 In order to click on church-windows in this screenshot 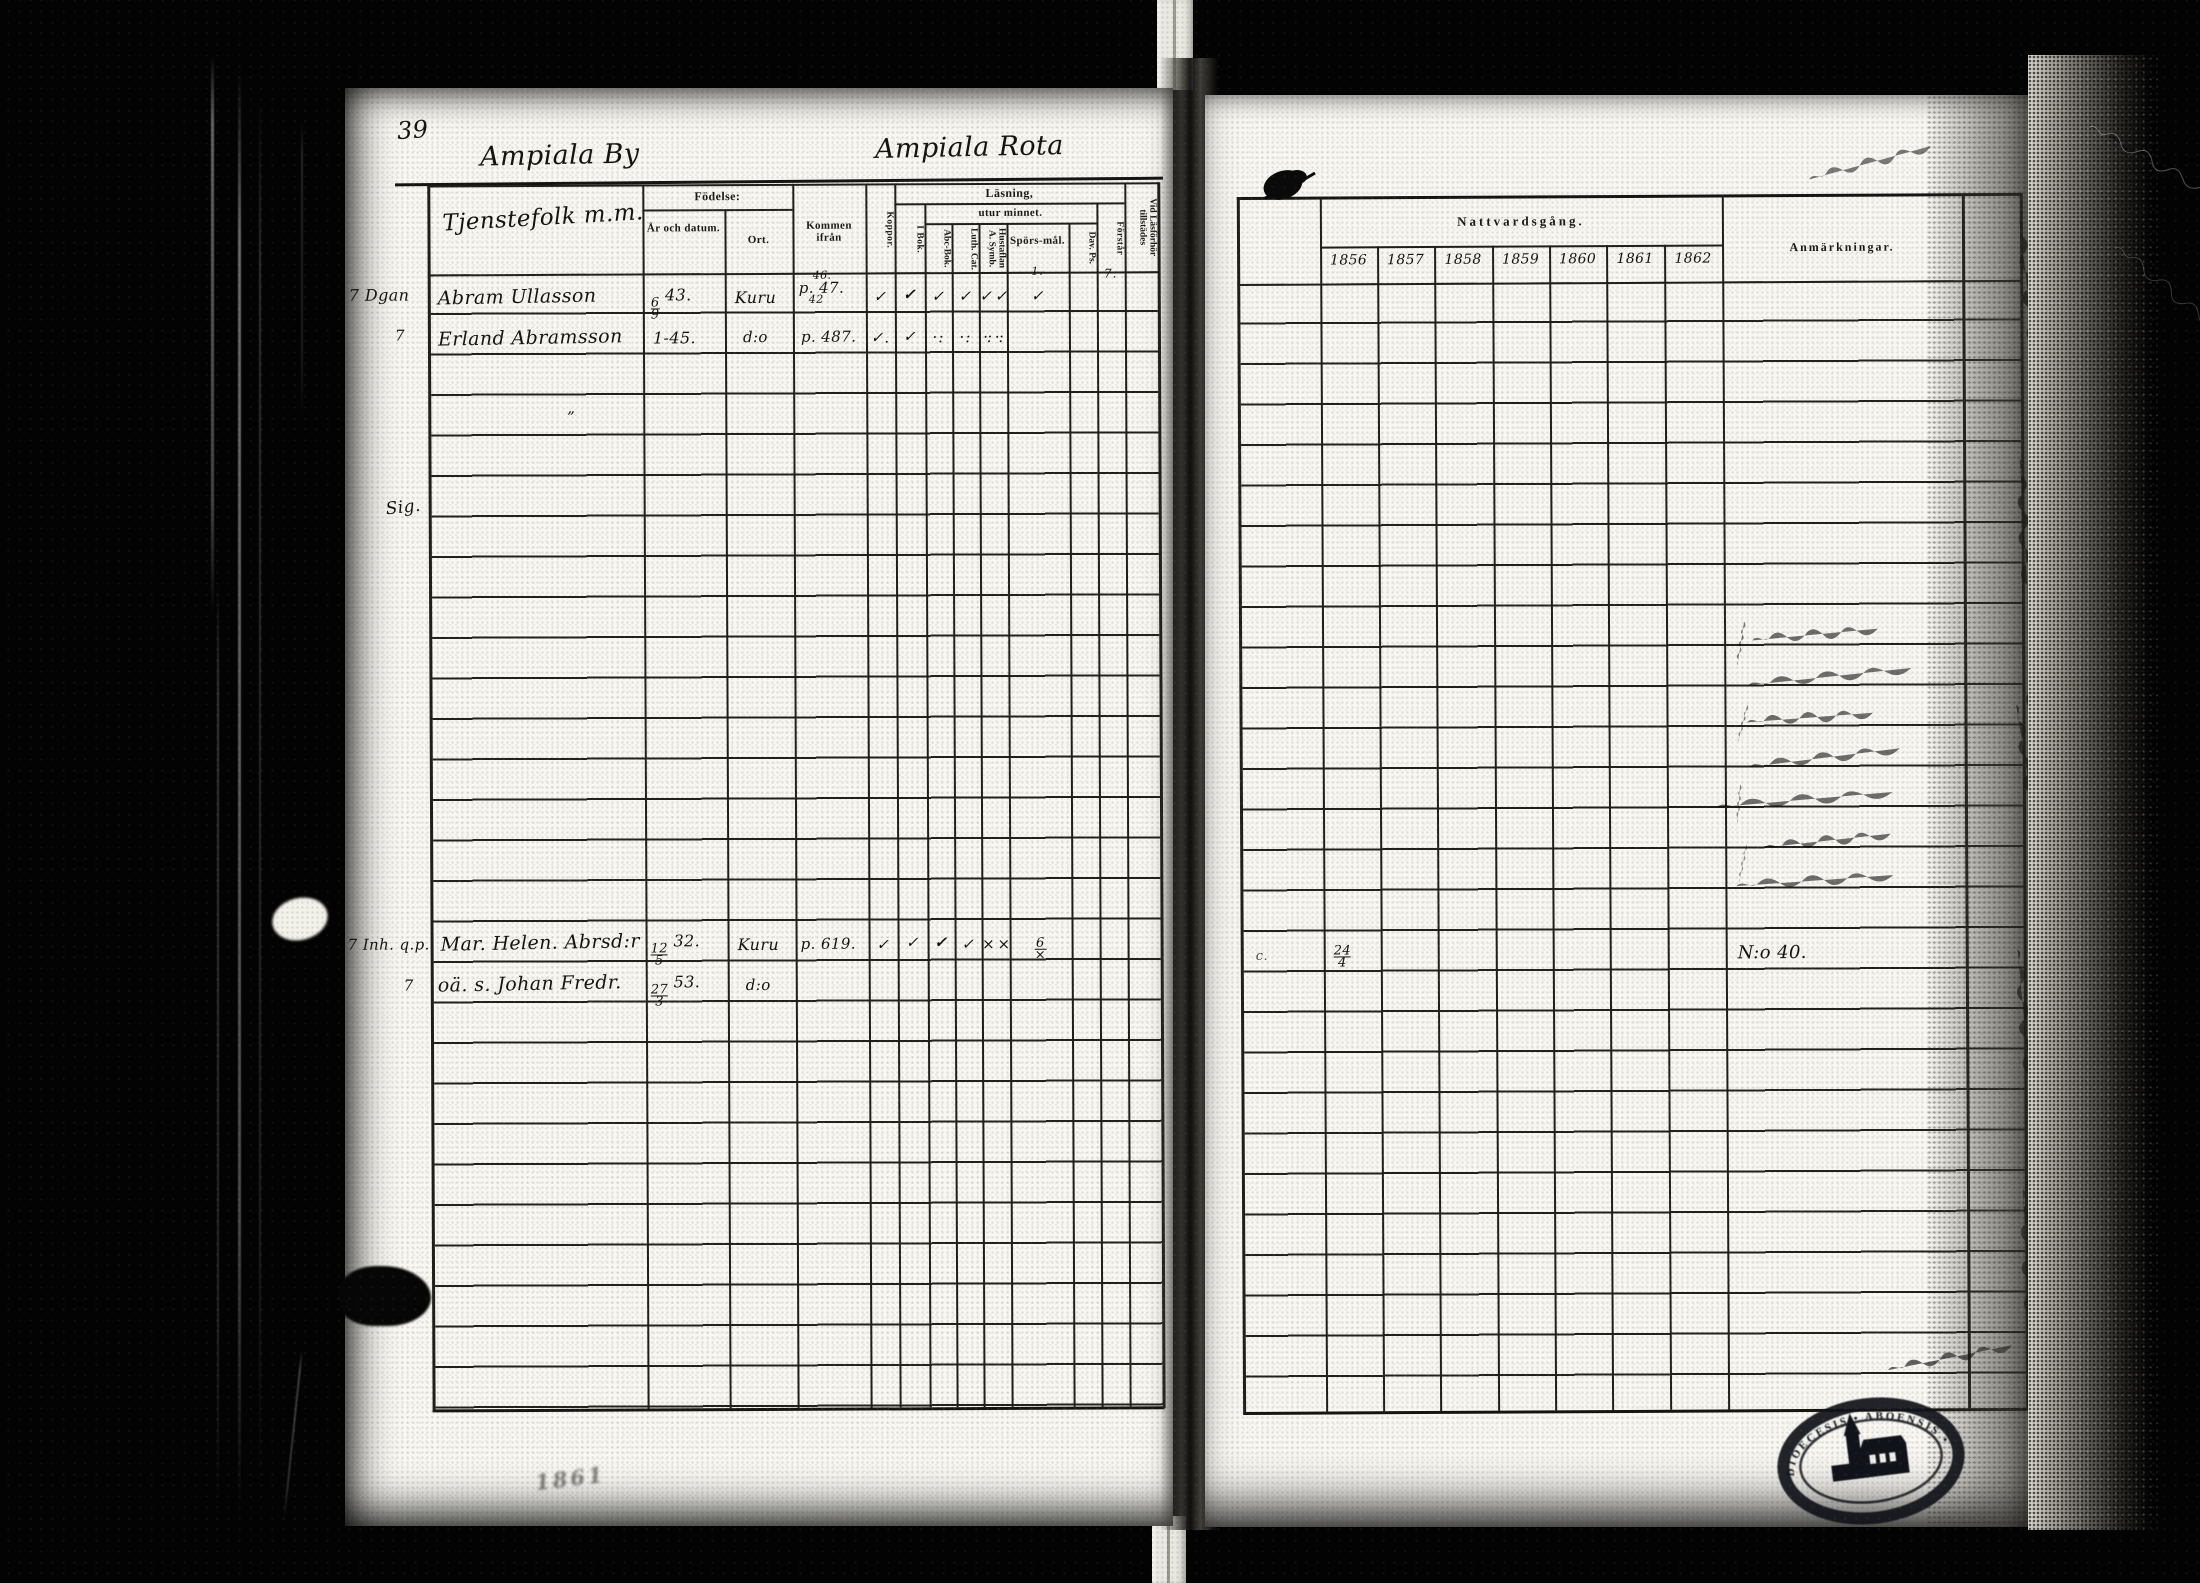, I will do `click(1883, 1458)`.